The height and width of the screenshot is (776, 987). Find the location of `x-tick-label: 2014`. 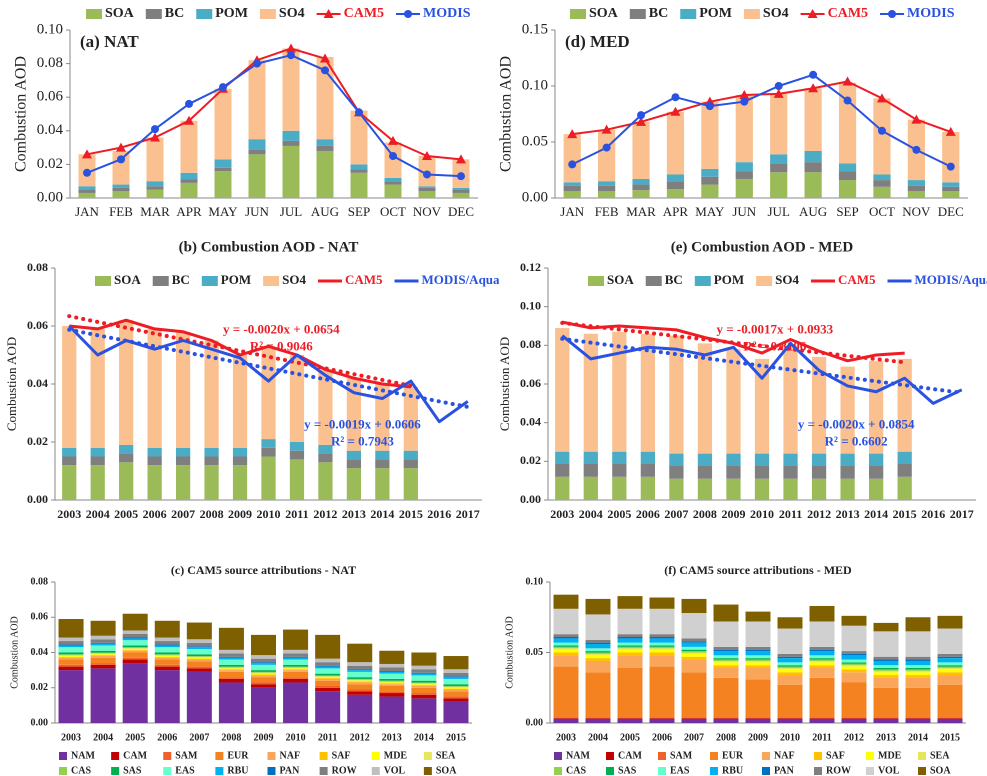

x-tick-label: 2014 is located at coordinates (382, 514).